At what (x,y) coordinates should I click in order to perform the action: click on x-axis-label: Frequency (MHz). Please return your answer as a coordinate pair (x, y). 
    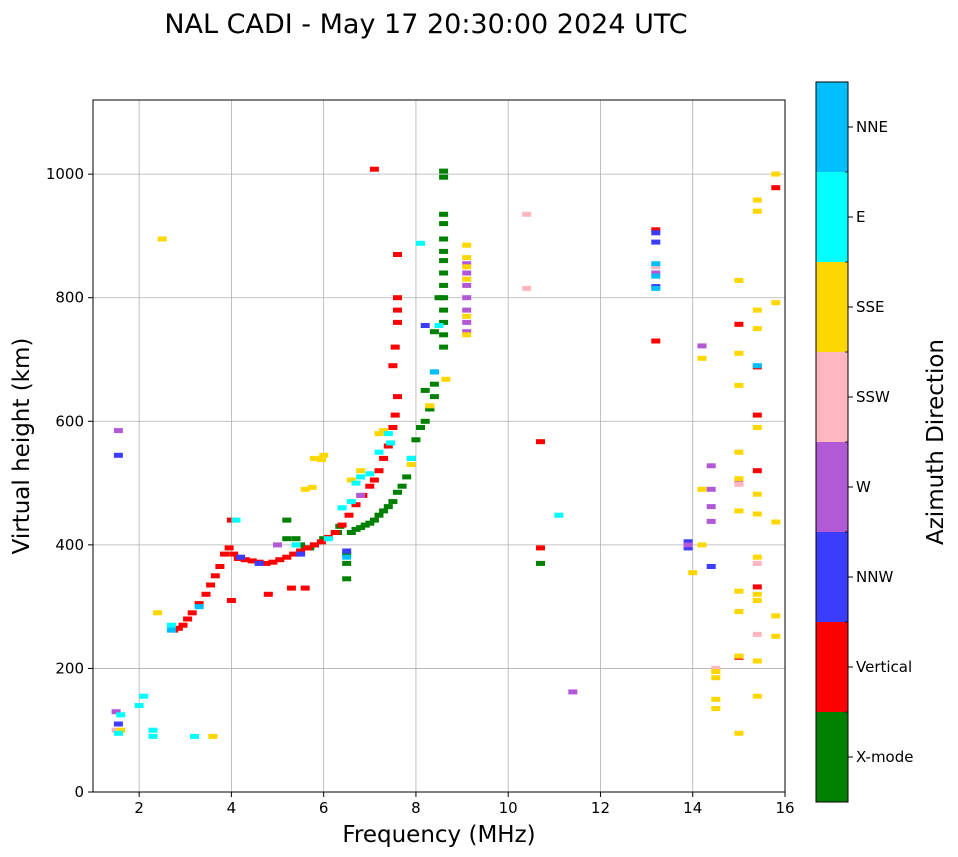
    Looking at the image, I should click on (438, 835).